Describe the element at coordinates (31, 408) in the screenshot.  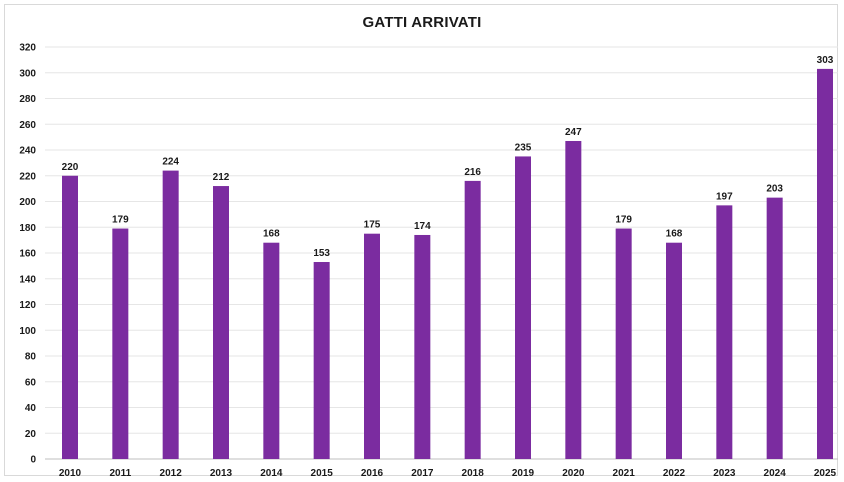
I see `y-tick-label: 40` at that location.